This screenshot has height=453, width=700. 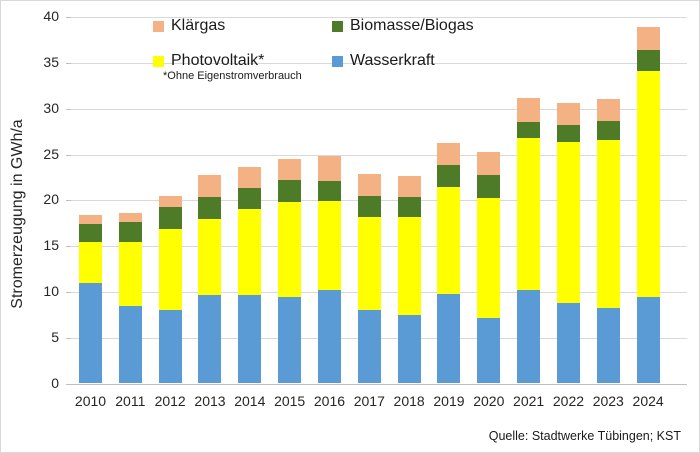 What do you see at coordinates (608, 401) in the screenshot?
I see `x-tick-label: 2023` at bounding box center [608, 401].